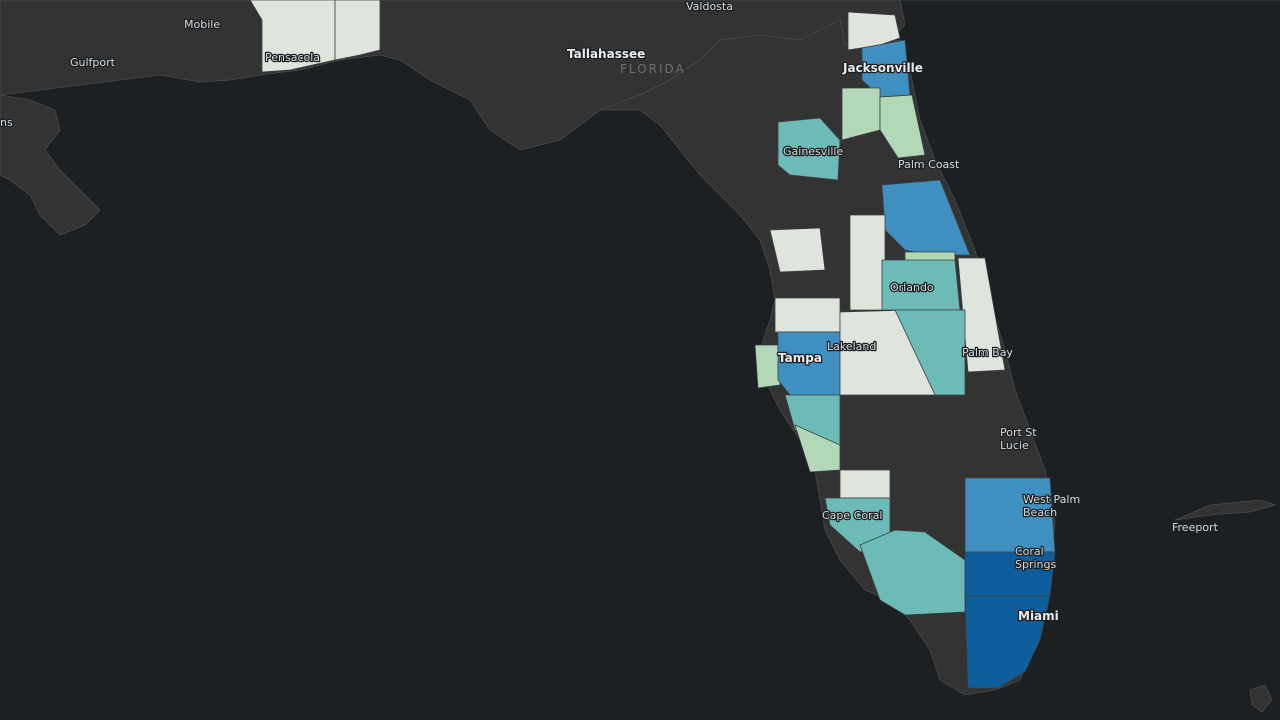 Image resolution: width=1280 pixels, height=720 pixels. I want to click on county-lake, so click(867, 262).